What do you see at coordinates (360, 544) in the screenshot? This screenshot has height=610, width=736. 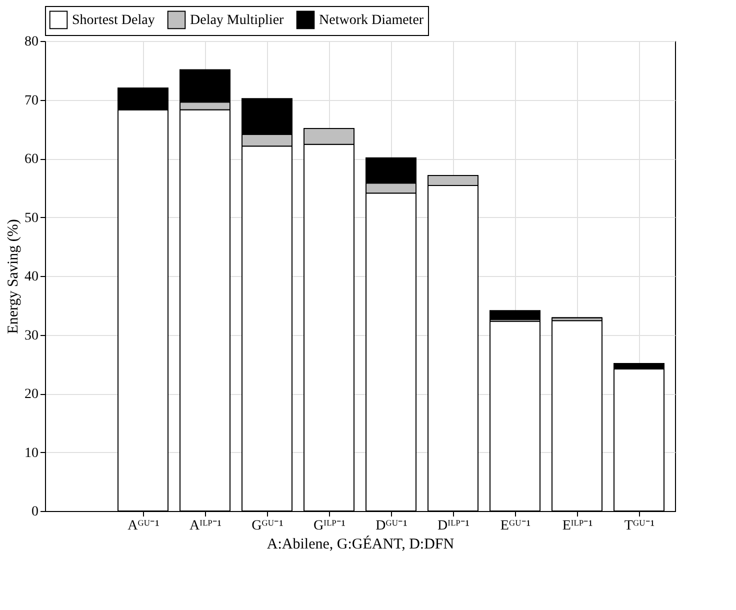 I see `x-axis-title: A:Abilene, G:GÉANT, D:DFN` at bounding box center [360, 544].